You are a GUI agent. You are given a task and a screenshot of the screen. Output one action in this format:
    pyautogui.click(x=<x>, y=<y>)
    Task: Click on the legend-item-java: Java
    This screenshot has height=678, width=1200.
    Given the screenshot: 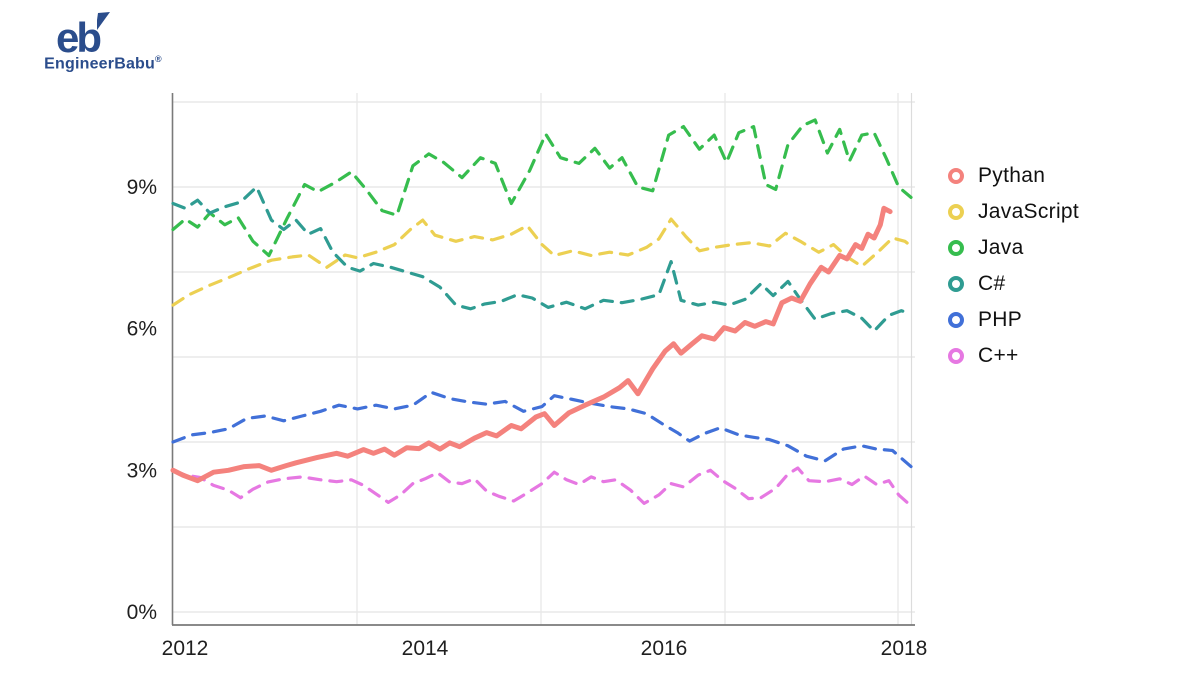 What is the action you would take?
    pyautogui.click(x=1013, y=248)
    